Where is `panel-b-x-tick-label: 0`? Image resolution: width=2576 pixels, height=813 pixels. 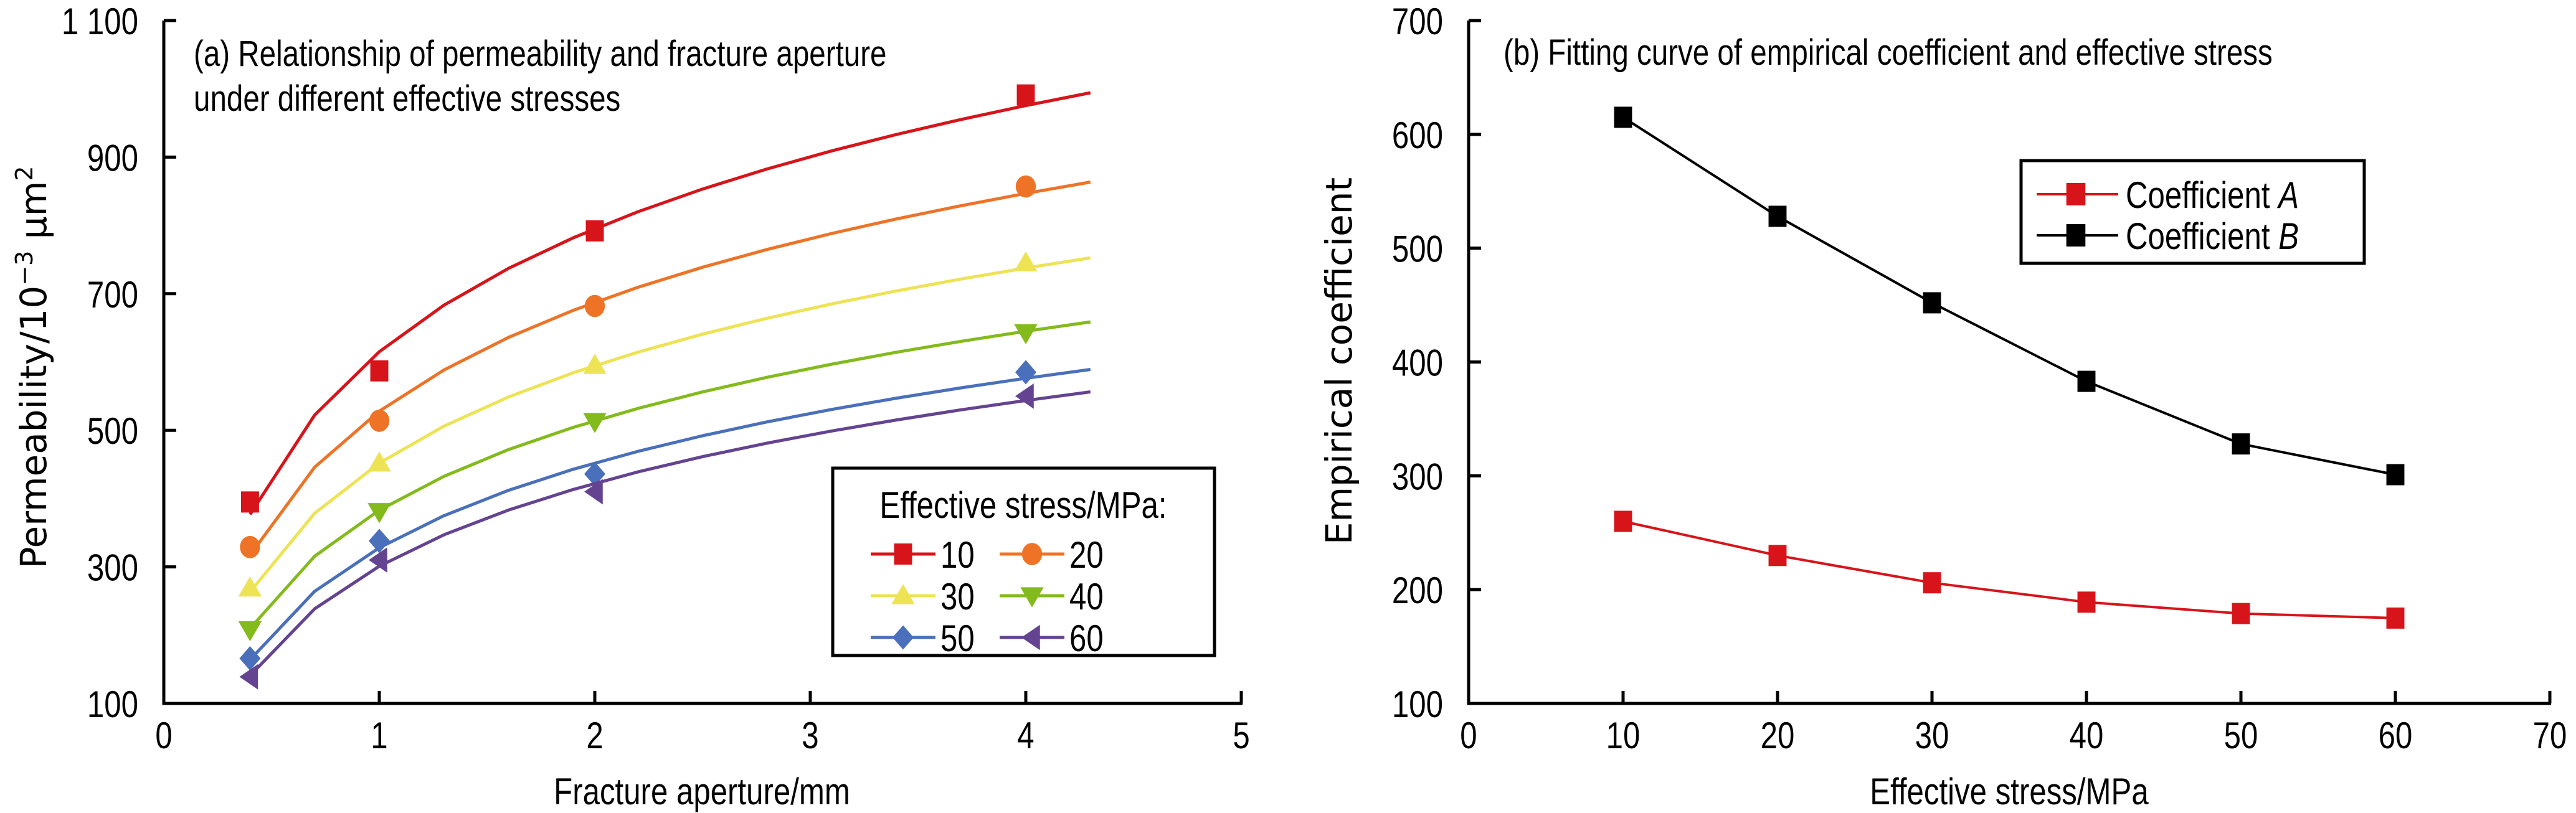 panel-b-x-tick-label: 0 is located at coordinates (1468, 735).